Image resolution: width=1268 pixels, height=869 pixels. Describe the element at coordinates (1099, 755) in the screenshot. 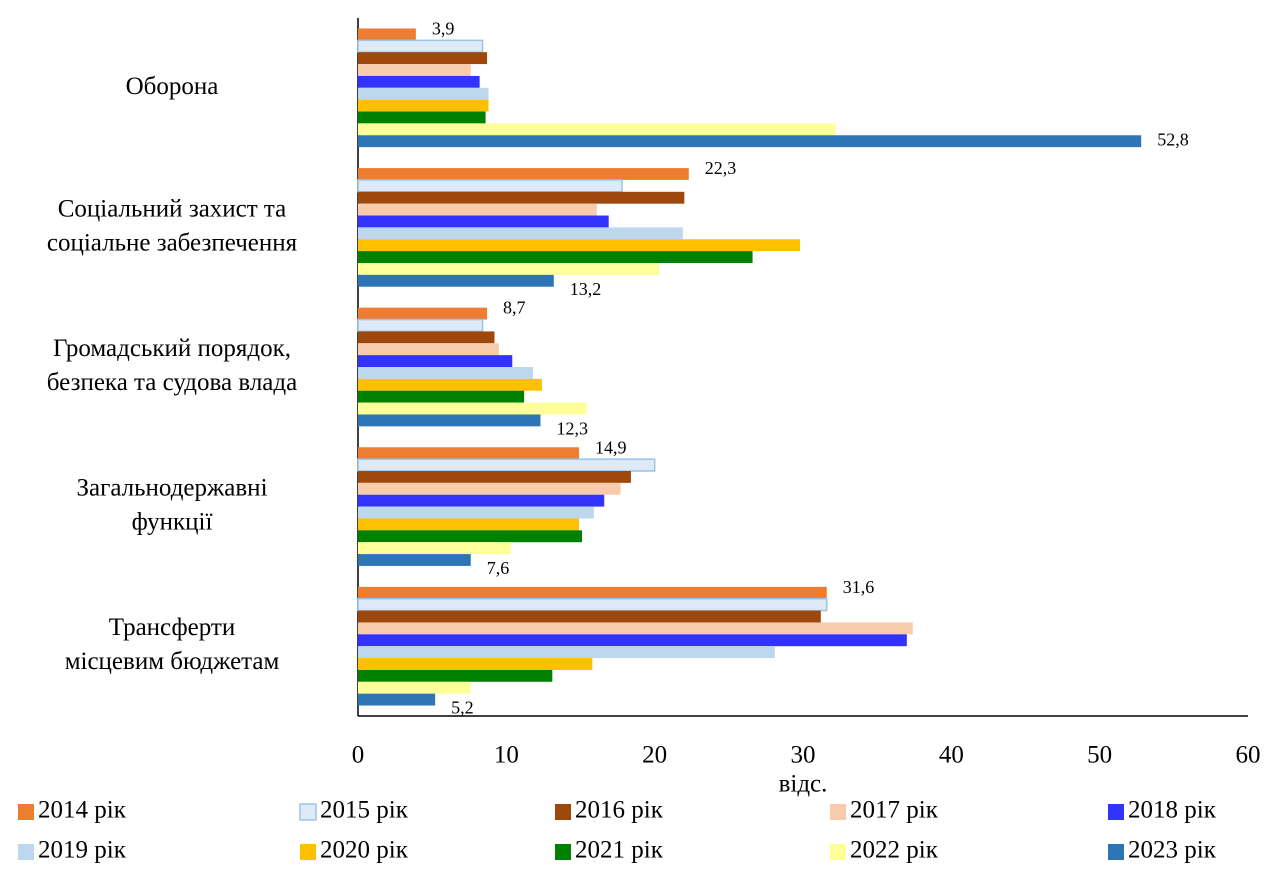

I see `x-tick-label: 50` at that location.